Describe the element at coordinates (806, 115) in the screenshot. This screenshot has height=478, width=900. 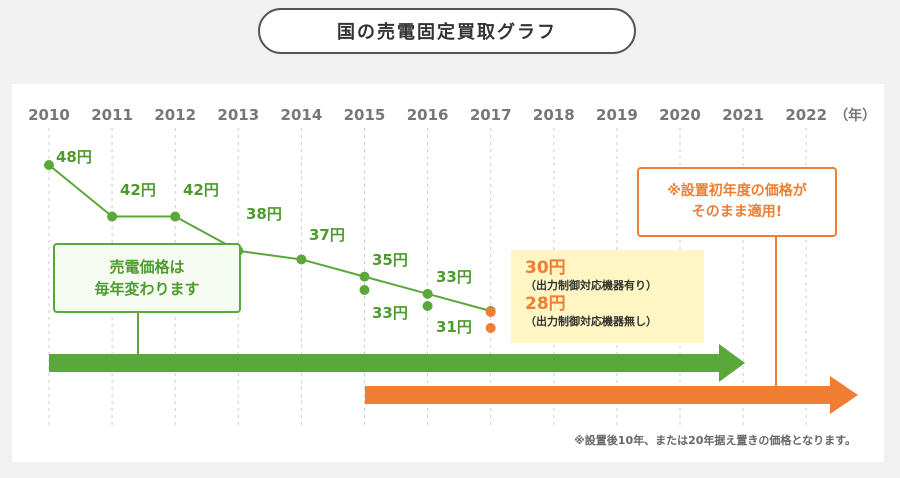
I see `x-tick-label: 2022` at that location.